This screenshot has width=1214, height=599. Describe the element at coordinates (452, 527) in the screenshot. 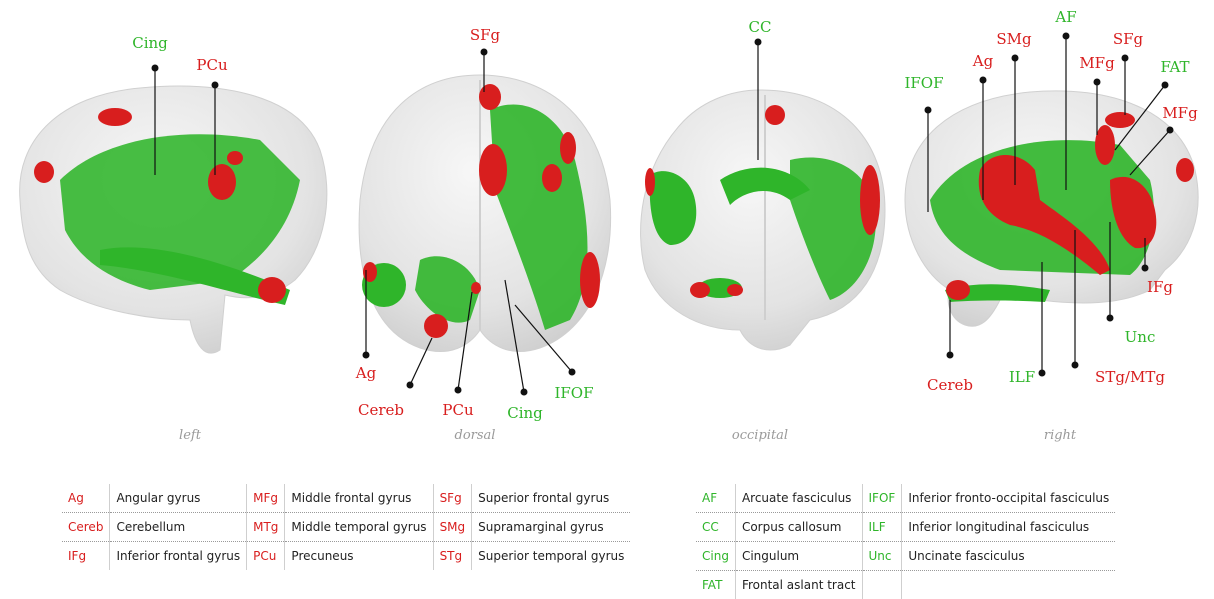

I see `legend-gray-abbrev: SMg` at that location.